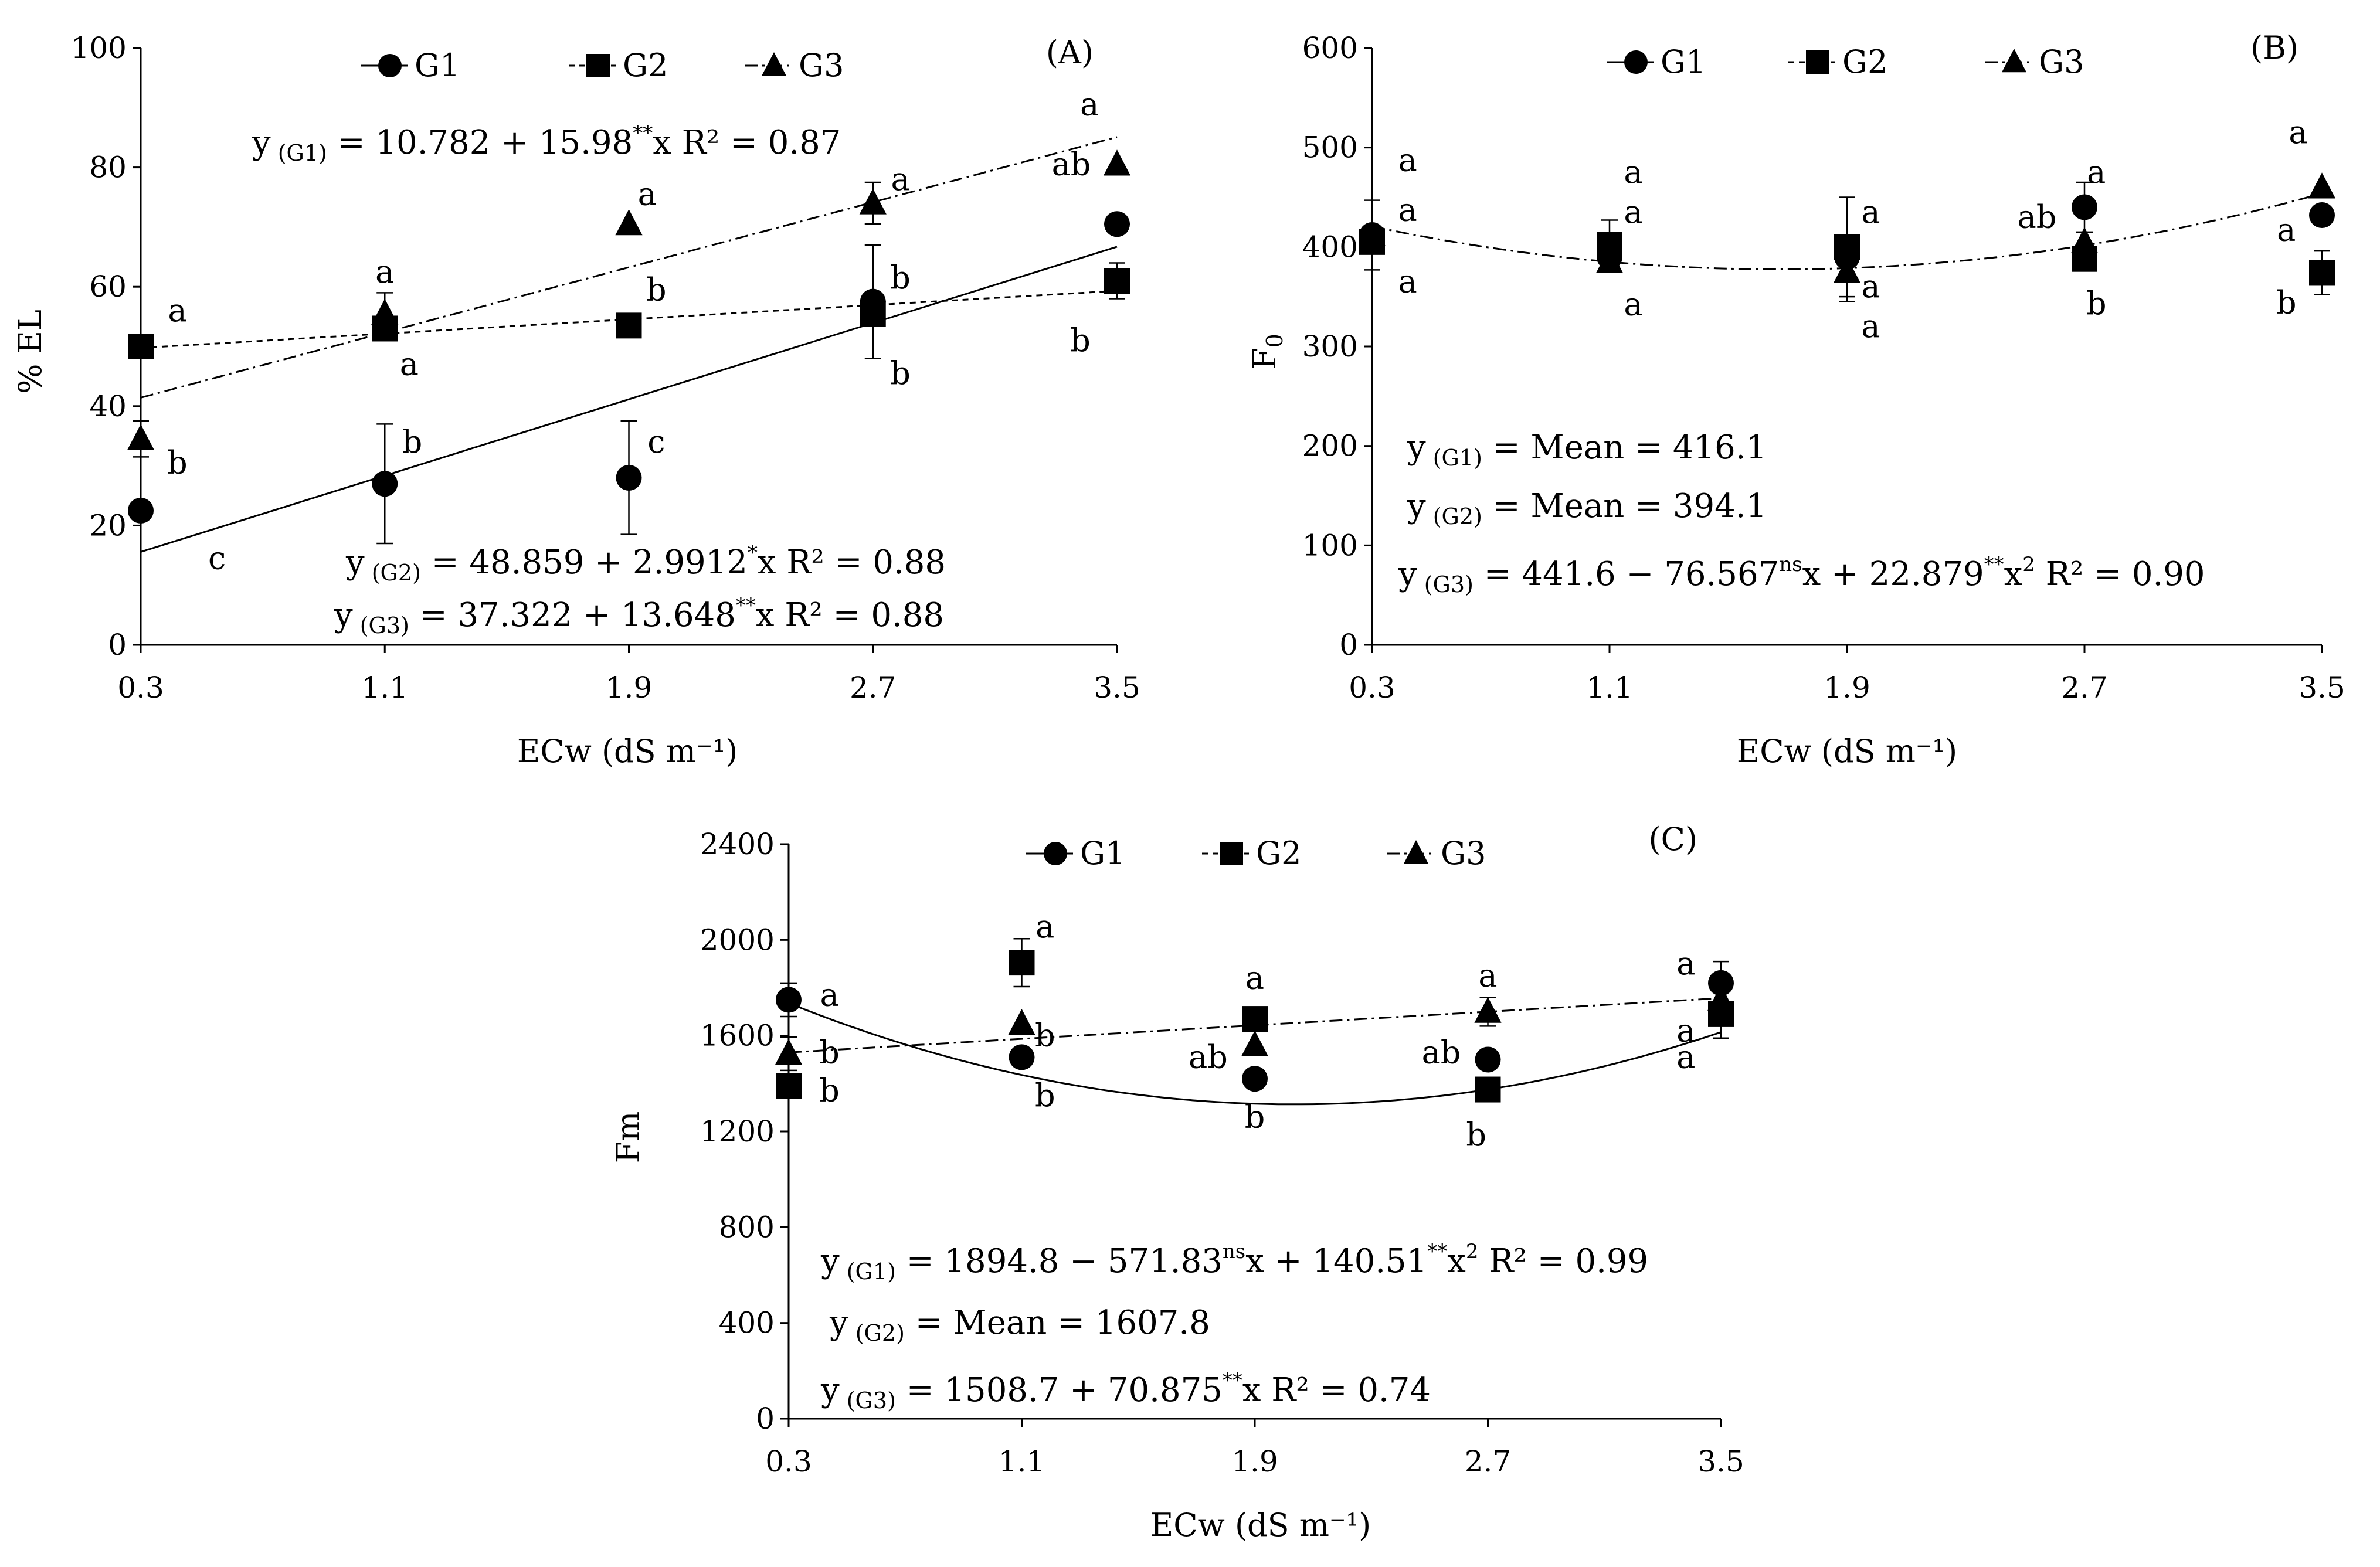 This screenshot has height=1567, width=2380. Describe the element at coordinates (584, 562) in the screenshot. I see `equation-part: = 48.859 + 2.9912` at that location.